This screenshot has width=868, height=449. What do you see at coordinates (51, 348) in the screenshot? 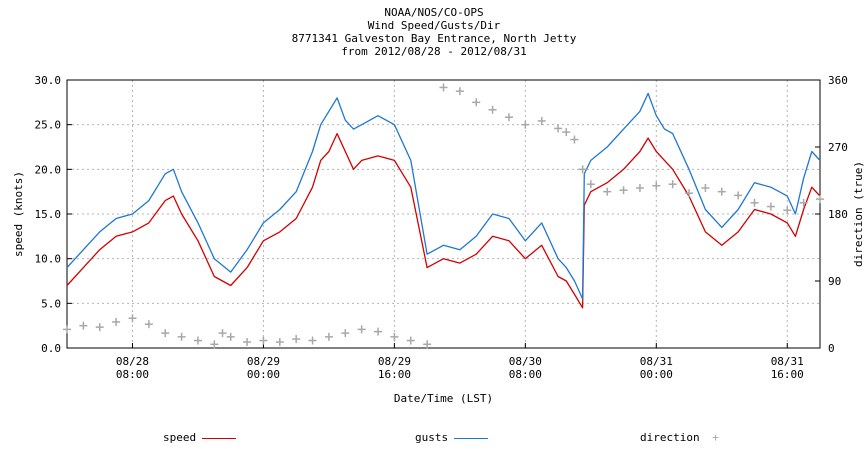
I see `y-tick-label-left: 0.0` at bounding box center [51, 348].